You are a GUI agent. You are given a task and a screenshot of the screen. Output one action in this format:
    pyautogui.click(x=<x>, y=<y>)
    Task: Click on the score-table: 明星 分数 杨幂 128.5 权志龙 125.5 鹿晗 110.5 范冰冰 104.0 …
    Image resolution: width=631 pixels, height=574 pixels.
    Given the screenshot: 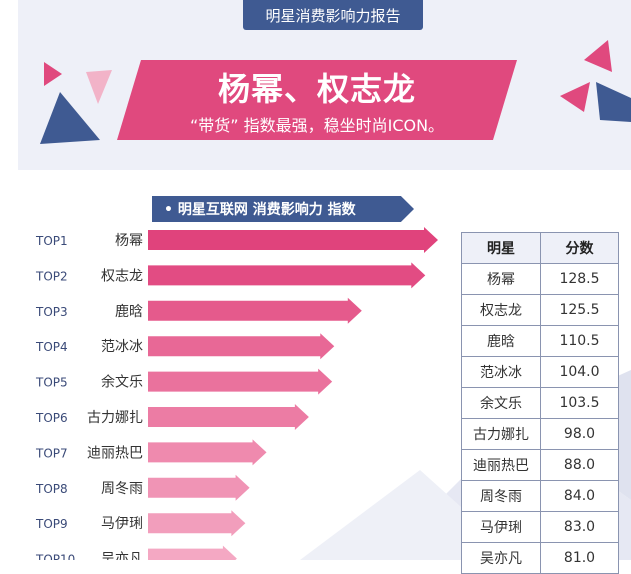 What is the action you would take?
    pyautogui.click(x=540, y=403)
    